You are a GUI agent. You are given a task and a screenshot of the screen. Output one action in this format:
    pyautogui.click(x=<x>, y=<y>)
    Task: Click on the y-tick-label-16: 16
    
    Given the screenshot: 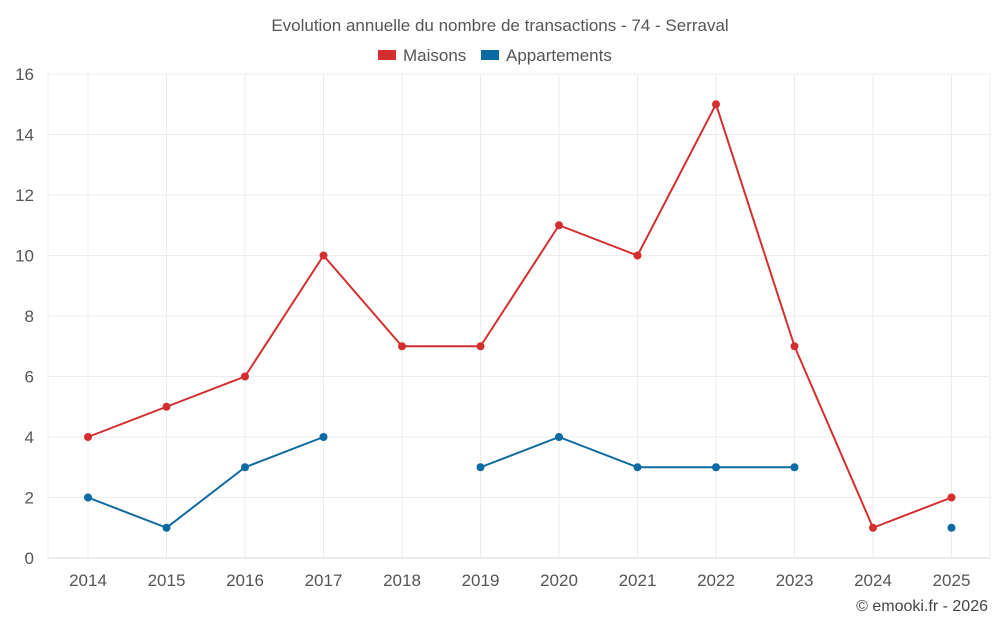 What is the action you would take?
    pyautogui.click(x=24, y=74)
    